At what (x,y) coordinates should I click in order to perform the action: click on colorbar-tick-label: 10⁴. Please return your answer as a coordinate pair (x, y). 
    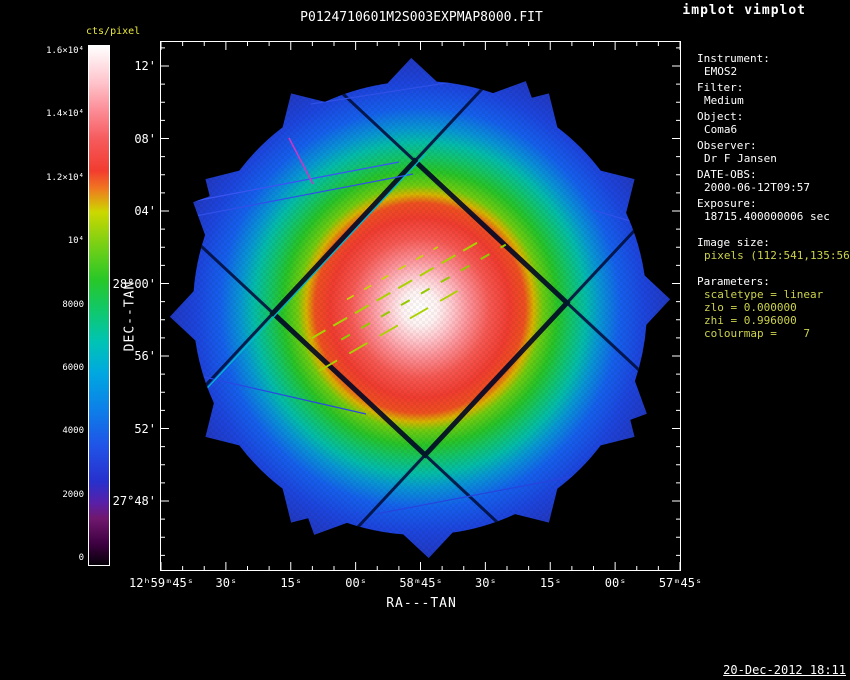
    Looking at the image, I should click on (75, 241).